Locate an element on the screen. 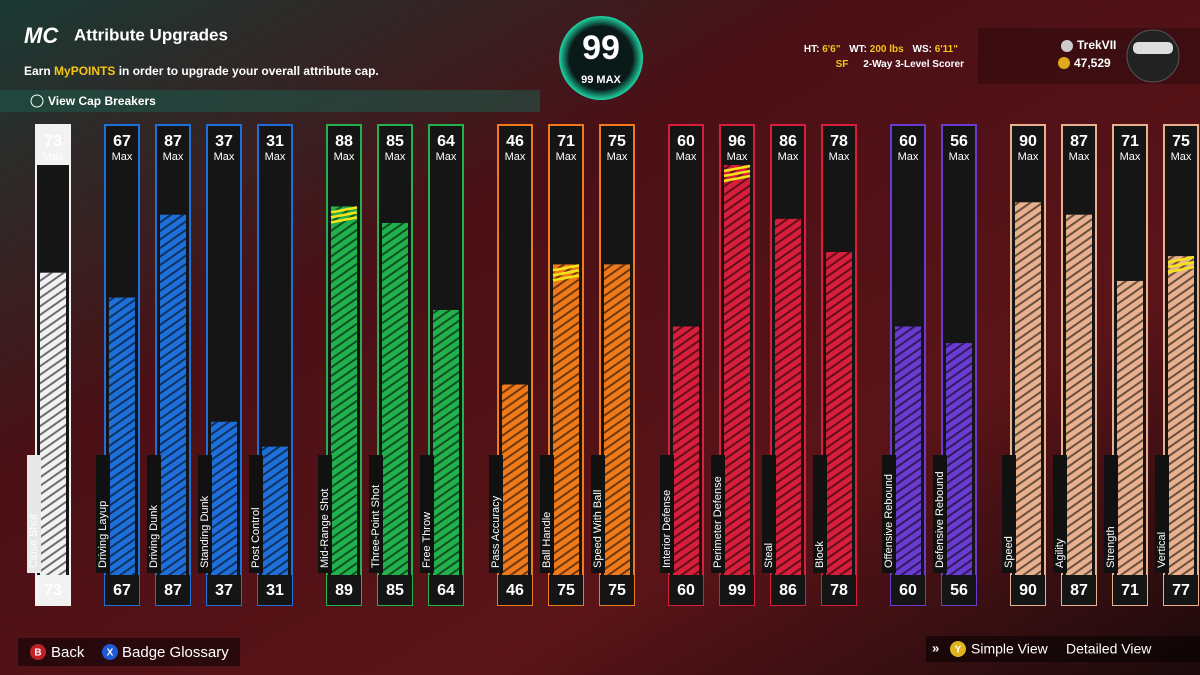  title: Attribute Upgrades is located at coordinates (151, 34).